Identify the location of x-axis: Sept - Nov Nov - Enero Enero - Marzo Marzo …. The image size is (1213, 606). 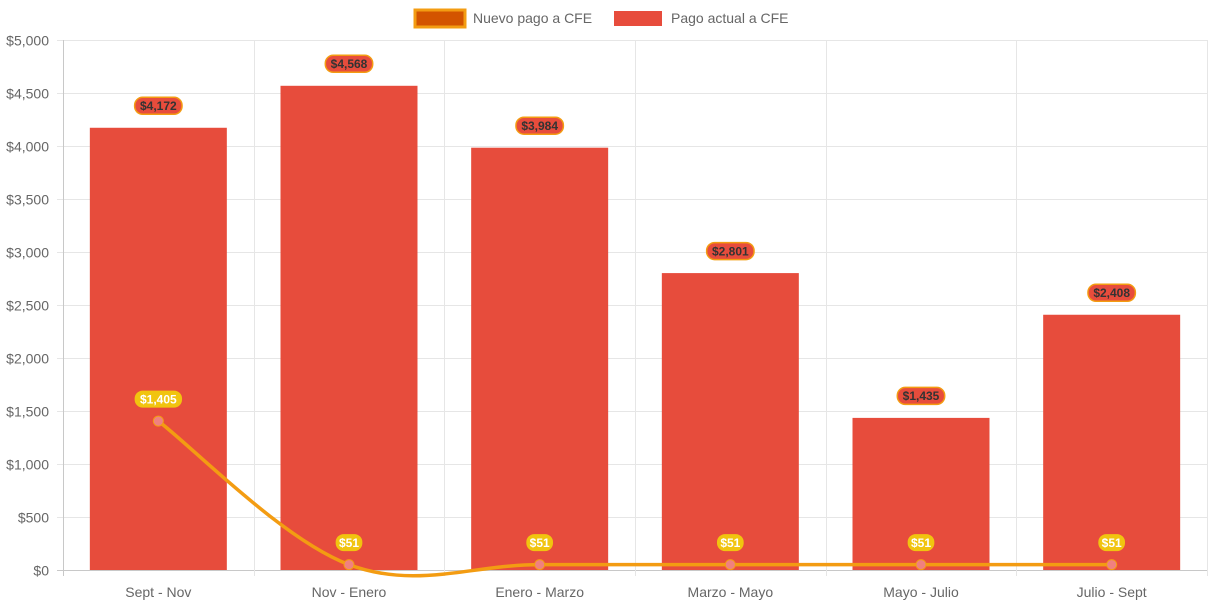
(636, 592).